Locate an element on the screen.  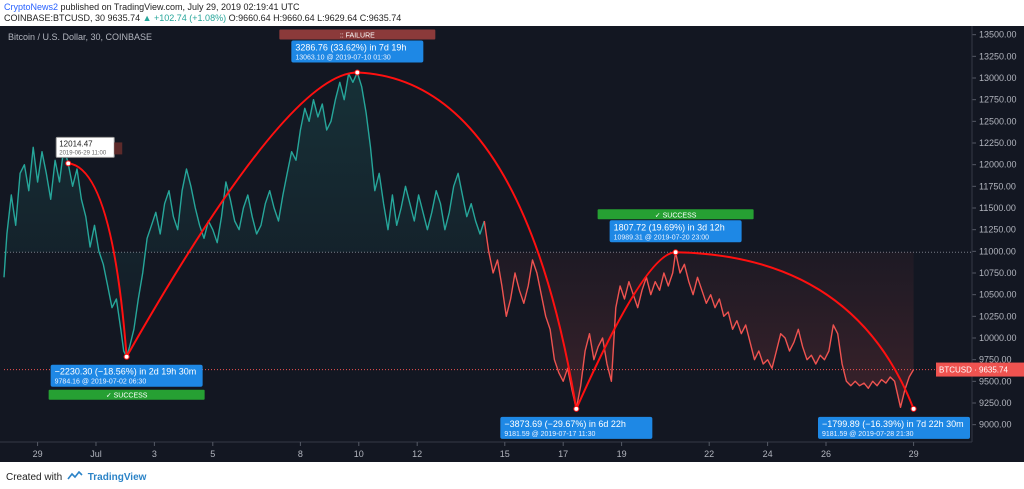
y-tick-label: 10500.00 is located at coordinates (998, 295).